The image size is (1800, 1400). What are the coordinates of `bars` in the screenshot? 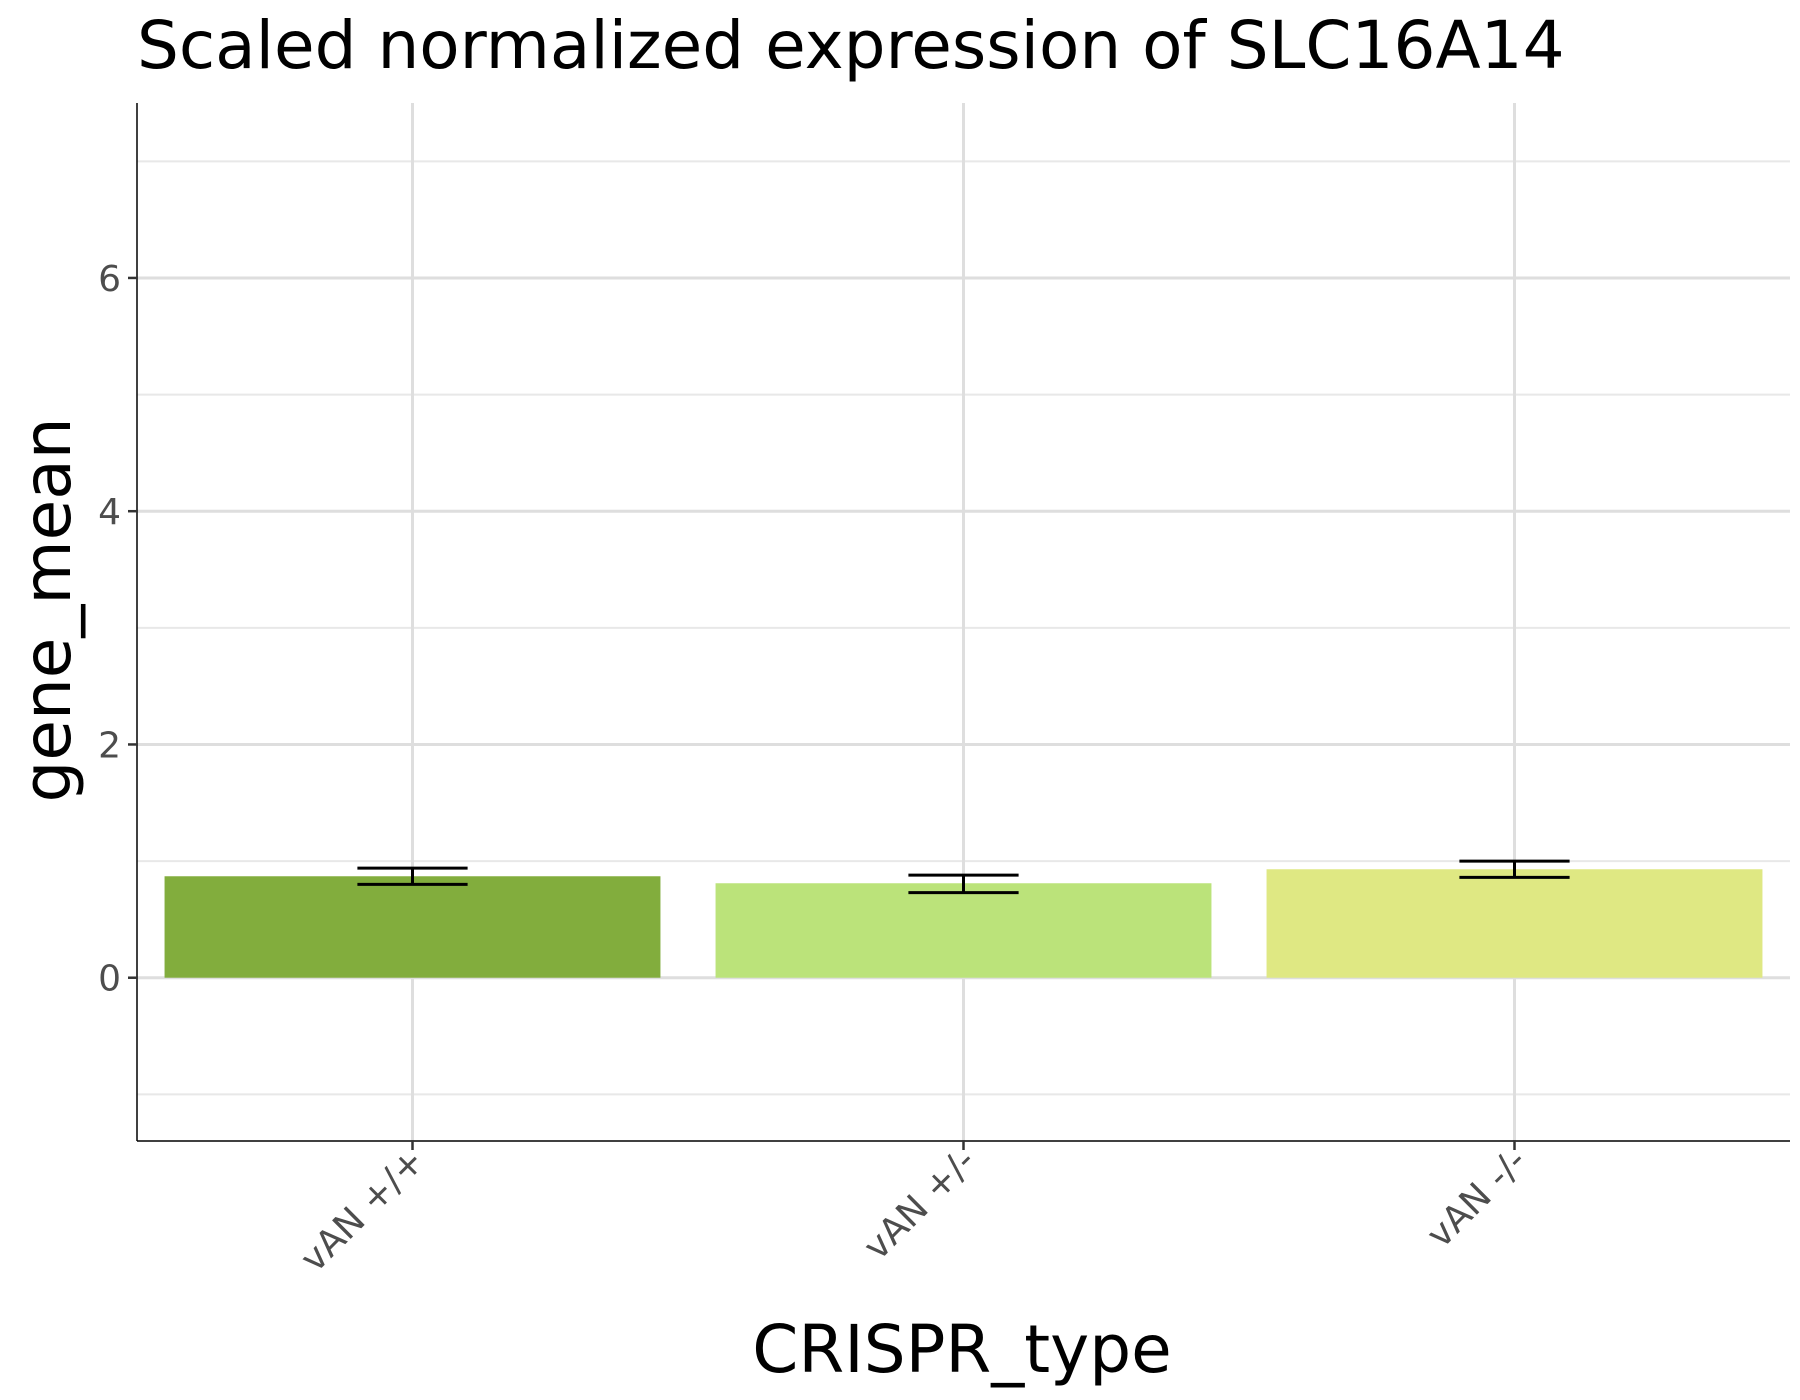 It's located at (963, 923).